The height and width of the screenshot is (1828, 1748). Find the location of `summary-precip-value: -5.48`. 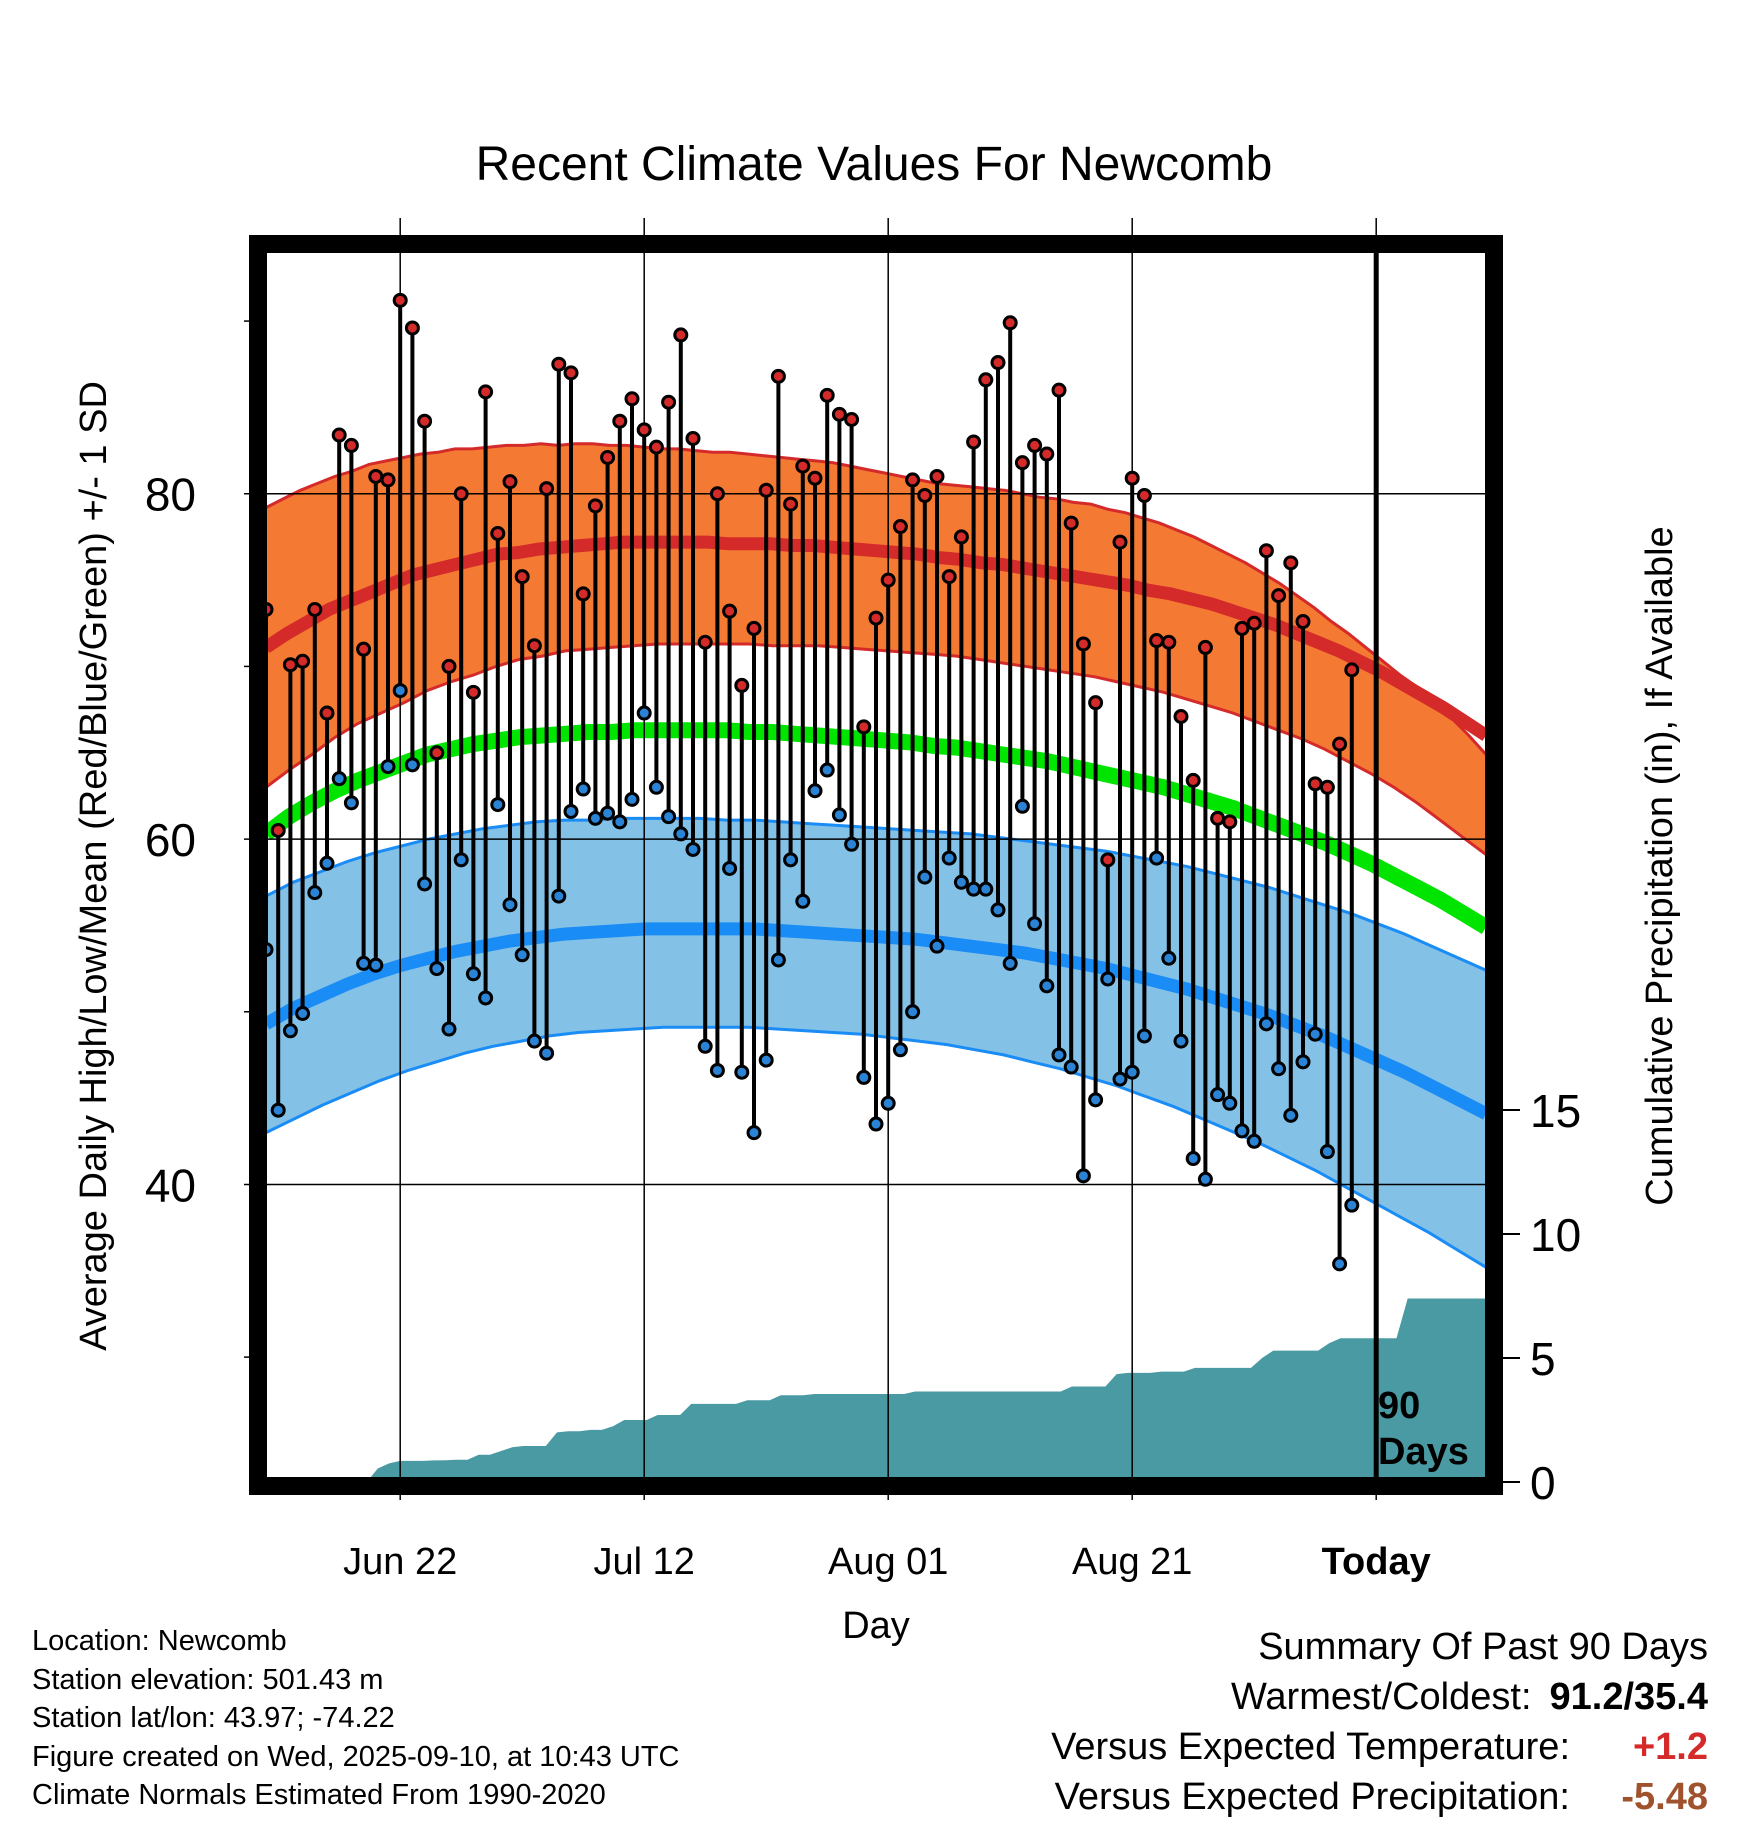

summary-precip-value: -5.48 is located at coordinates (1664, 1797).